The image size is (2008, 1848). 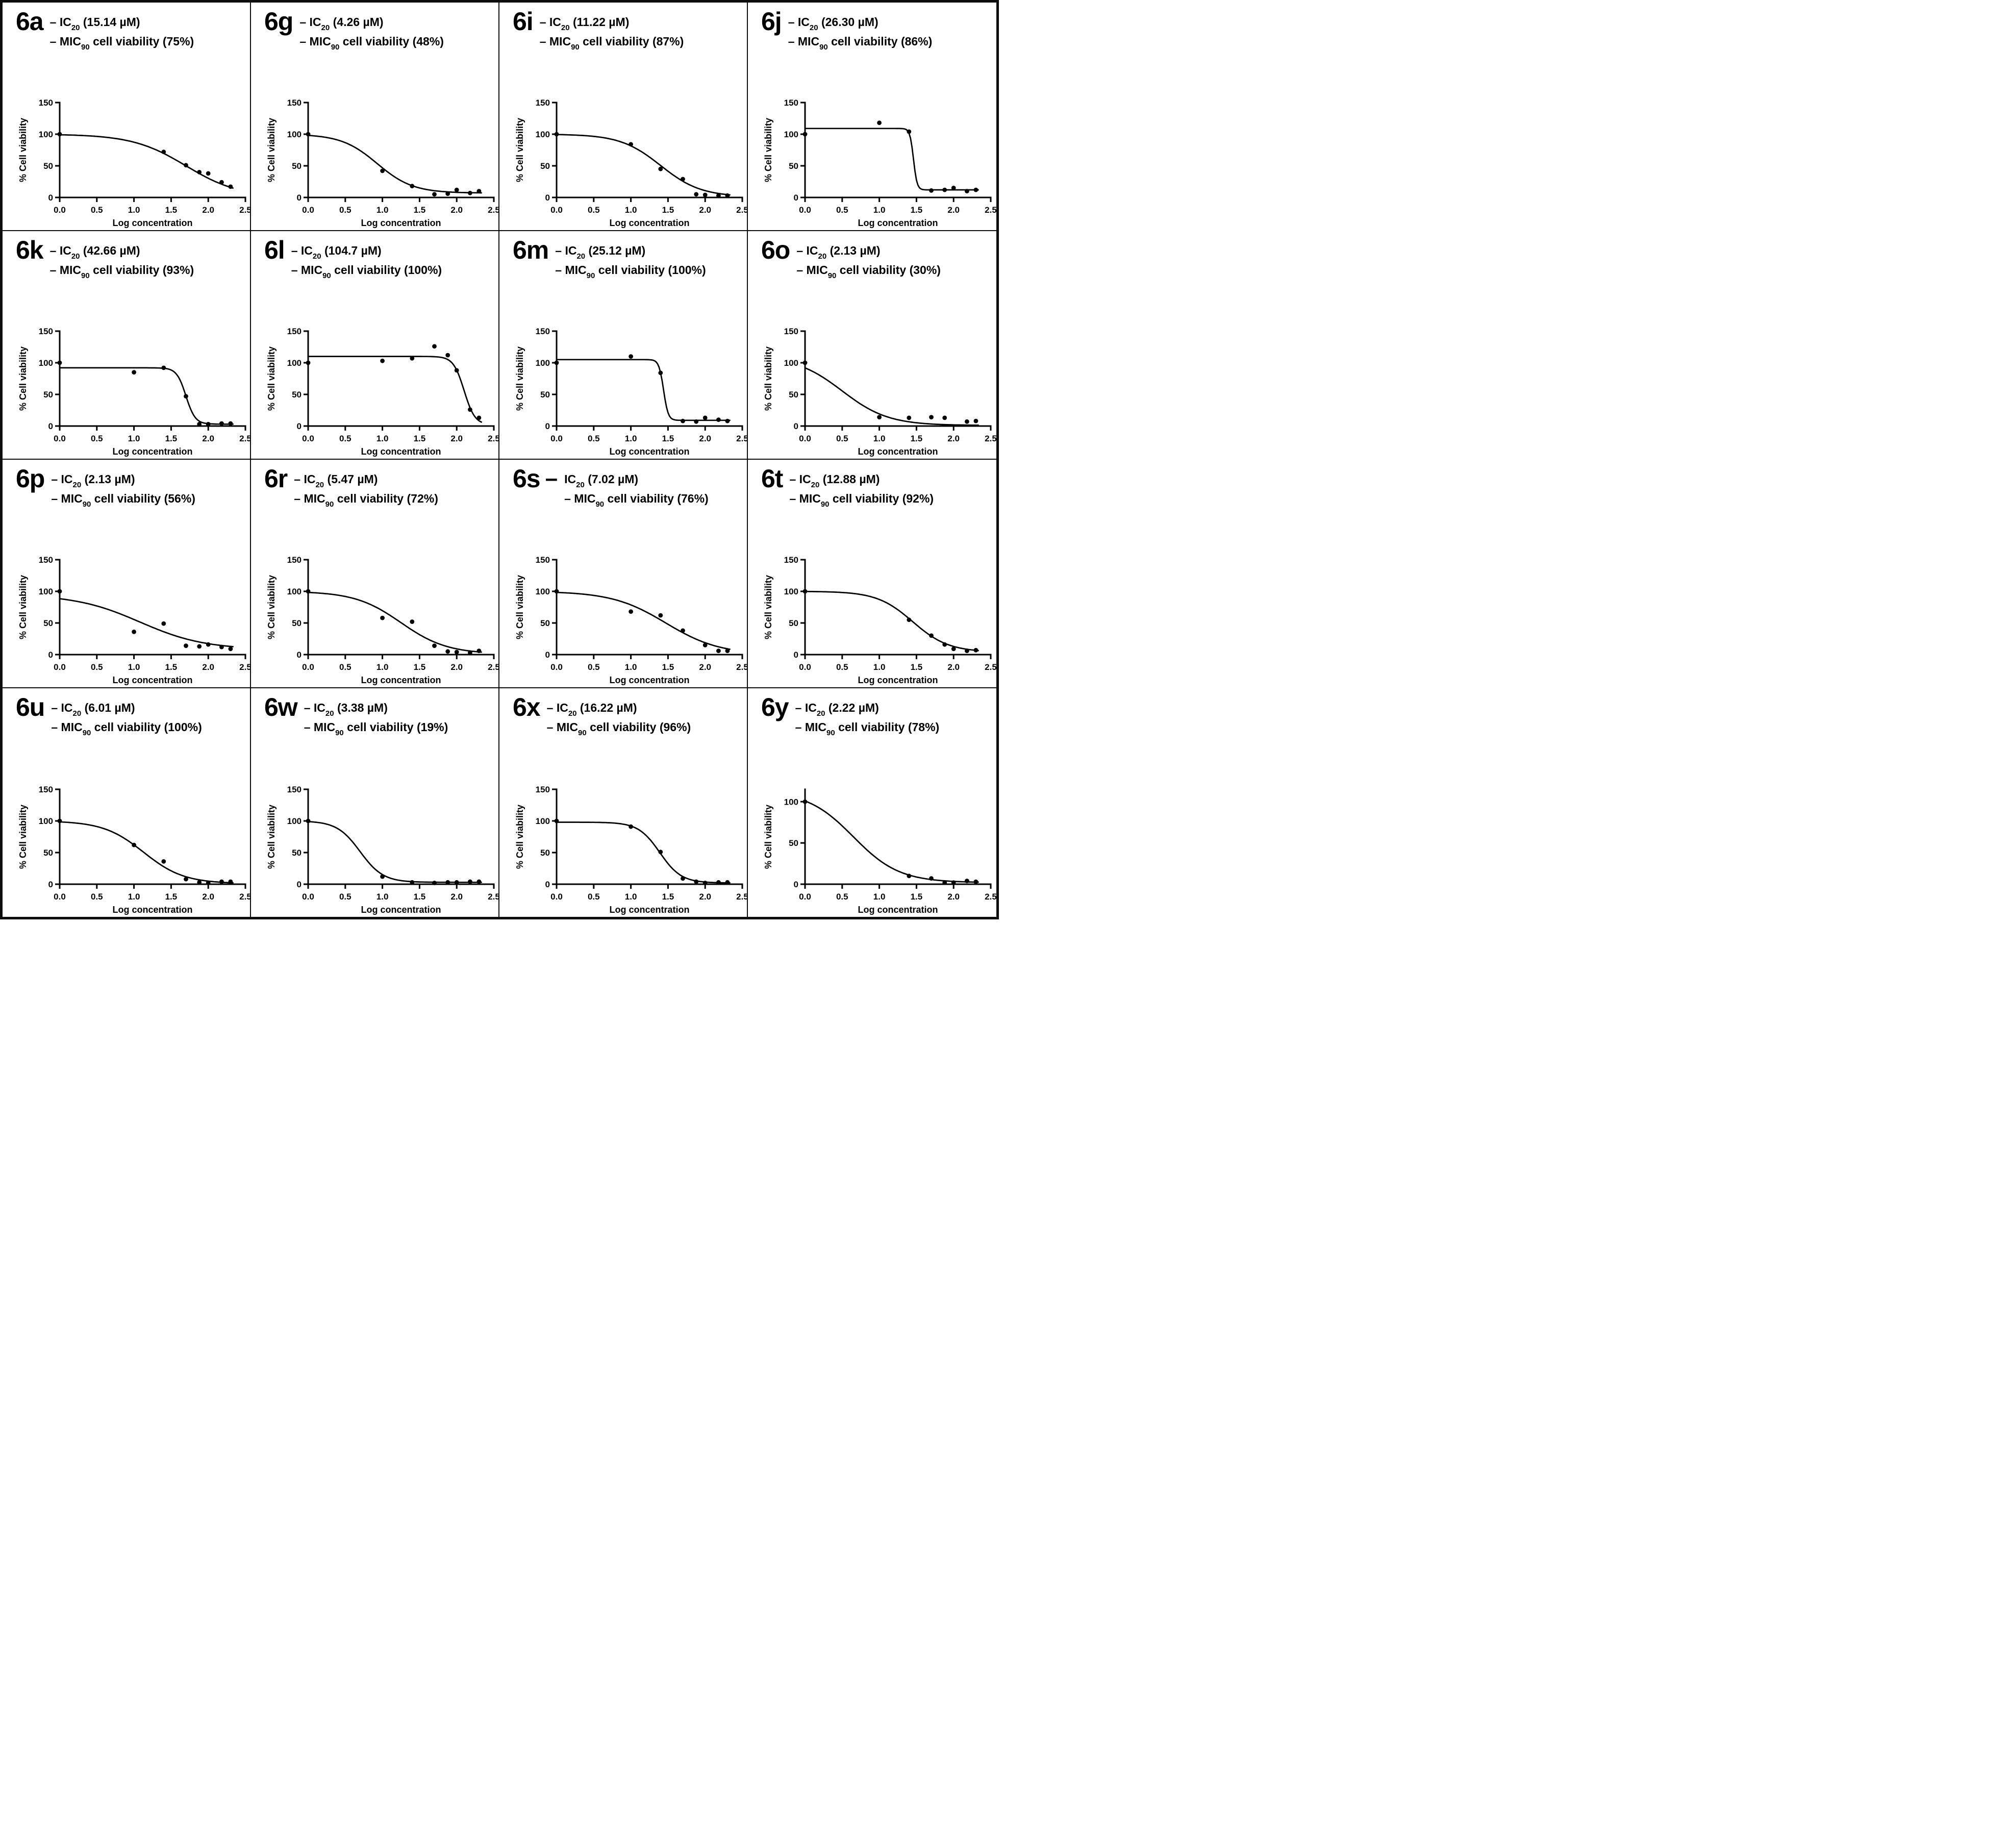 What do you see at coordinates (376, 727) in the screenshot?
I see `mic90-line: – MIC90 cell viability (19%)` at bounding box center [376, 727].